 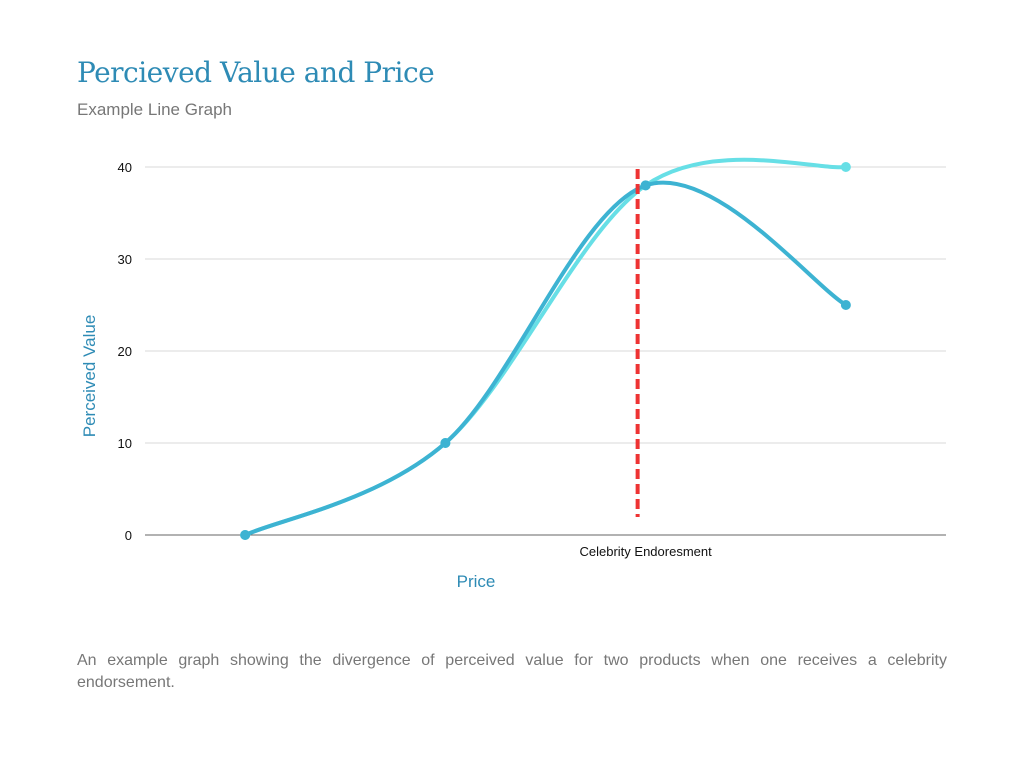 I want to click on chart-subtitle: Example Line Graph, so click(x=154, y=109).